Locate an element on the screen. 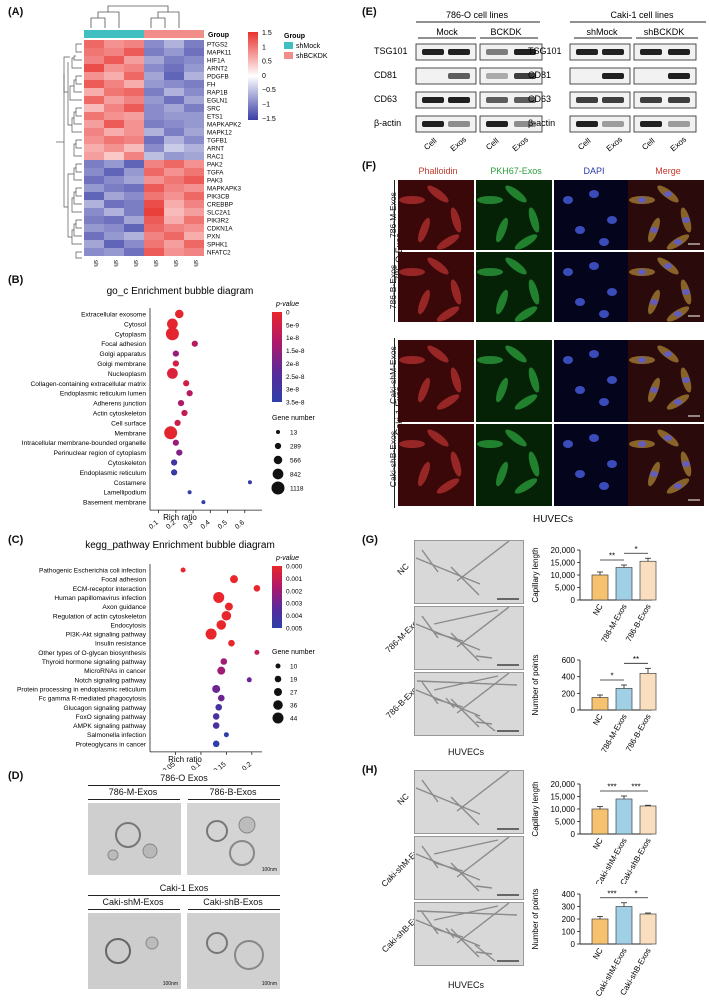 The width and height of the screenshot is (709, 1000). bar-ylabel: Capillary length is located at coordinates (535, 808).